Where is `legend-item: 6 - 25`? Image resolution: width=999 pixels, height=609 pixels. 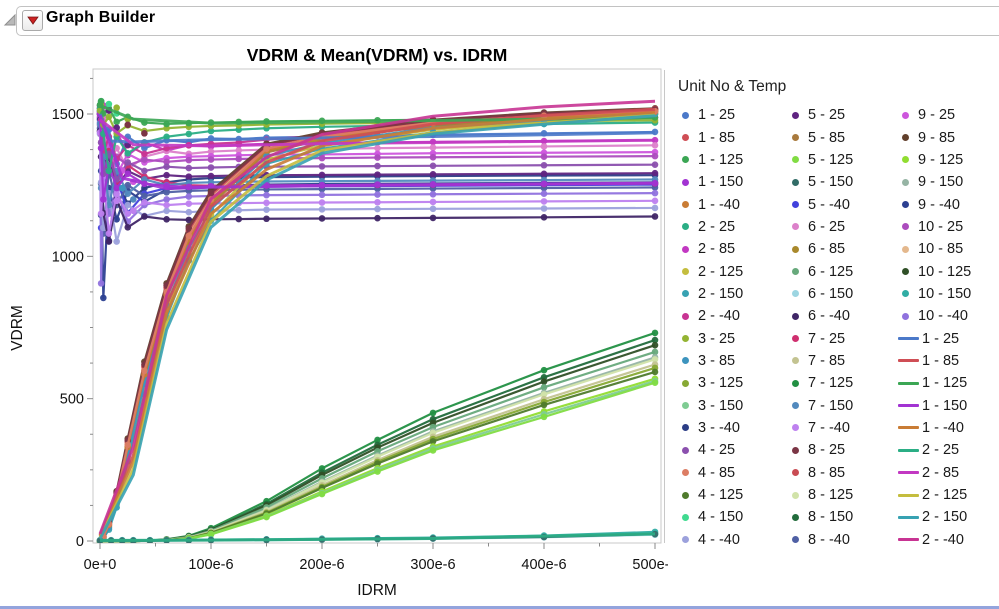 legend-item: 6 - 25 is located at coordinates (843, 227).